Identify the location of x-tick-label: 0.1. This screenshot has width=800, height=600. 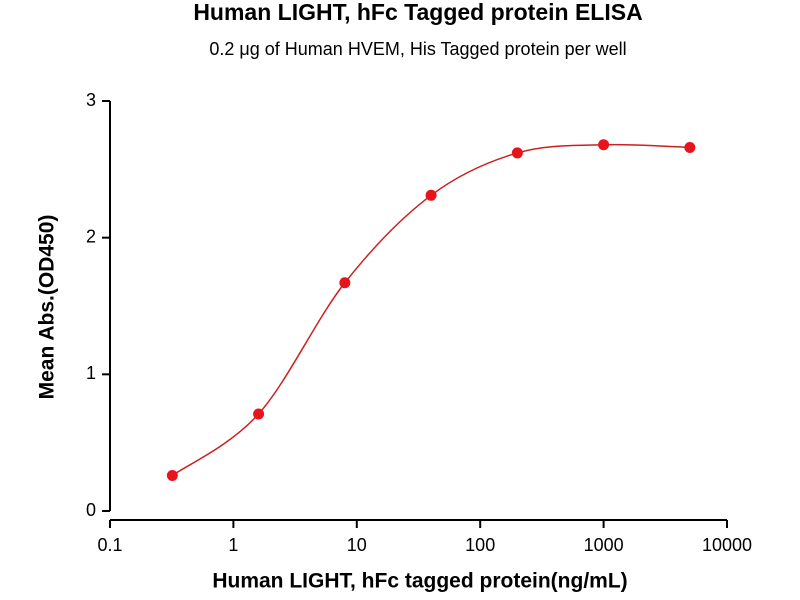
(109, 545).